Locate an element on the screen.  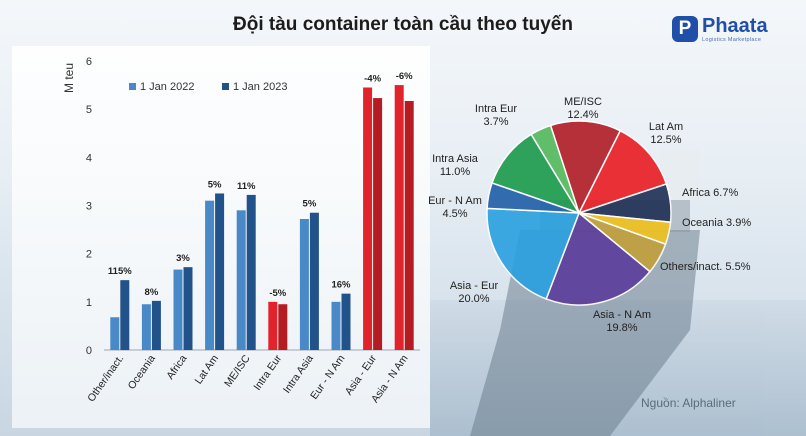
y-tick-label: 0 is located at coordinates (89, 351).